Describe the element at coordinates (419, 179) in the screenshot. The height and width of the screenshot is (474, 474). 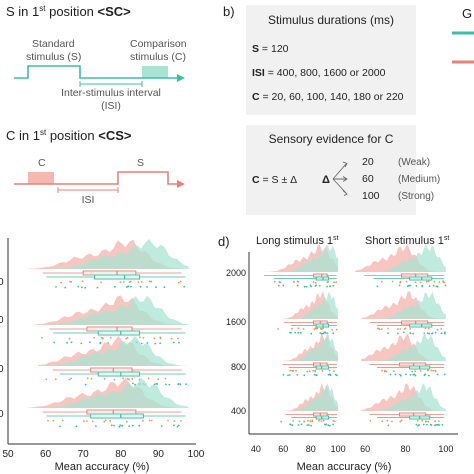
I see `evidence-medium-label: (Medium)` at that location.